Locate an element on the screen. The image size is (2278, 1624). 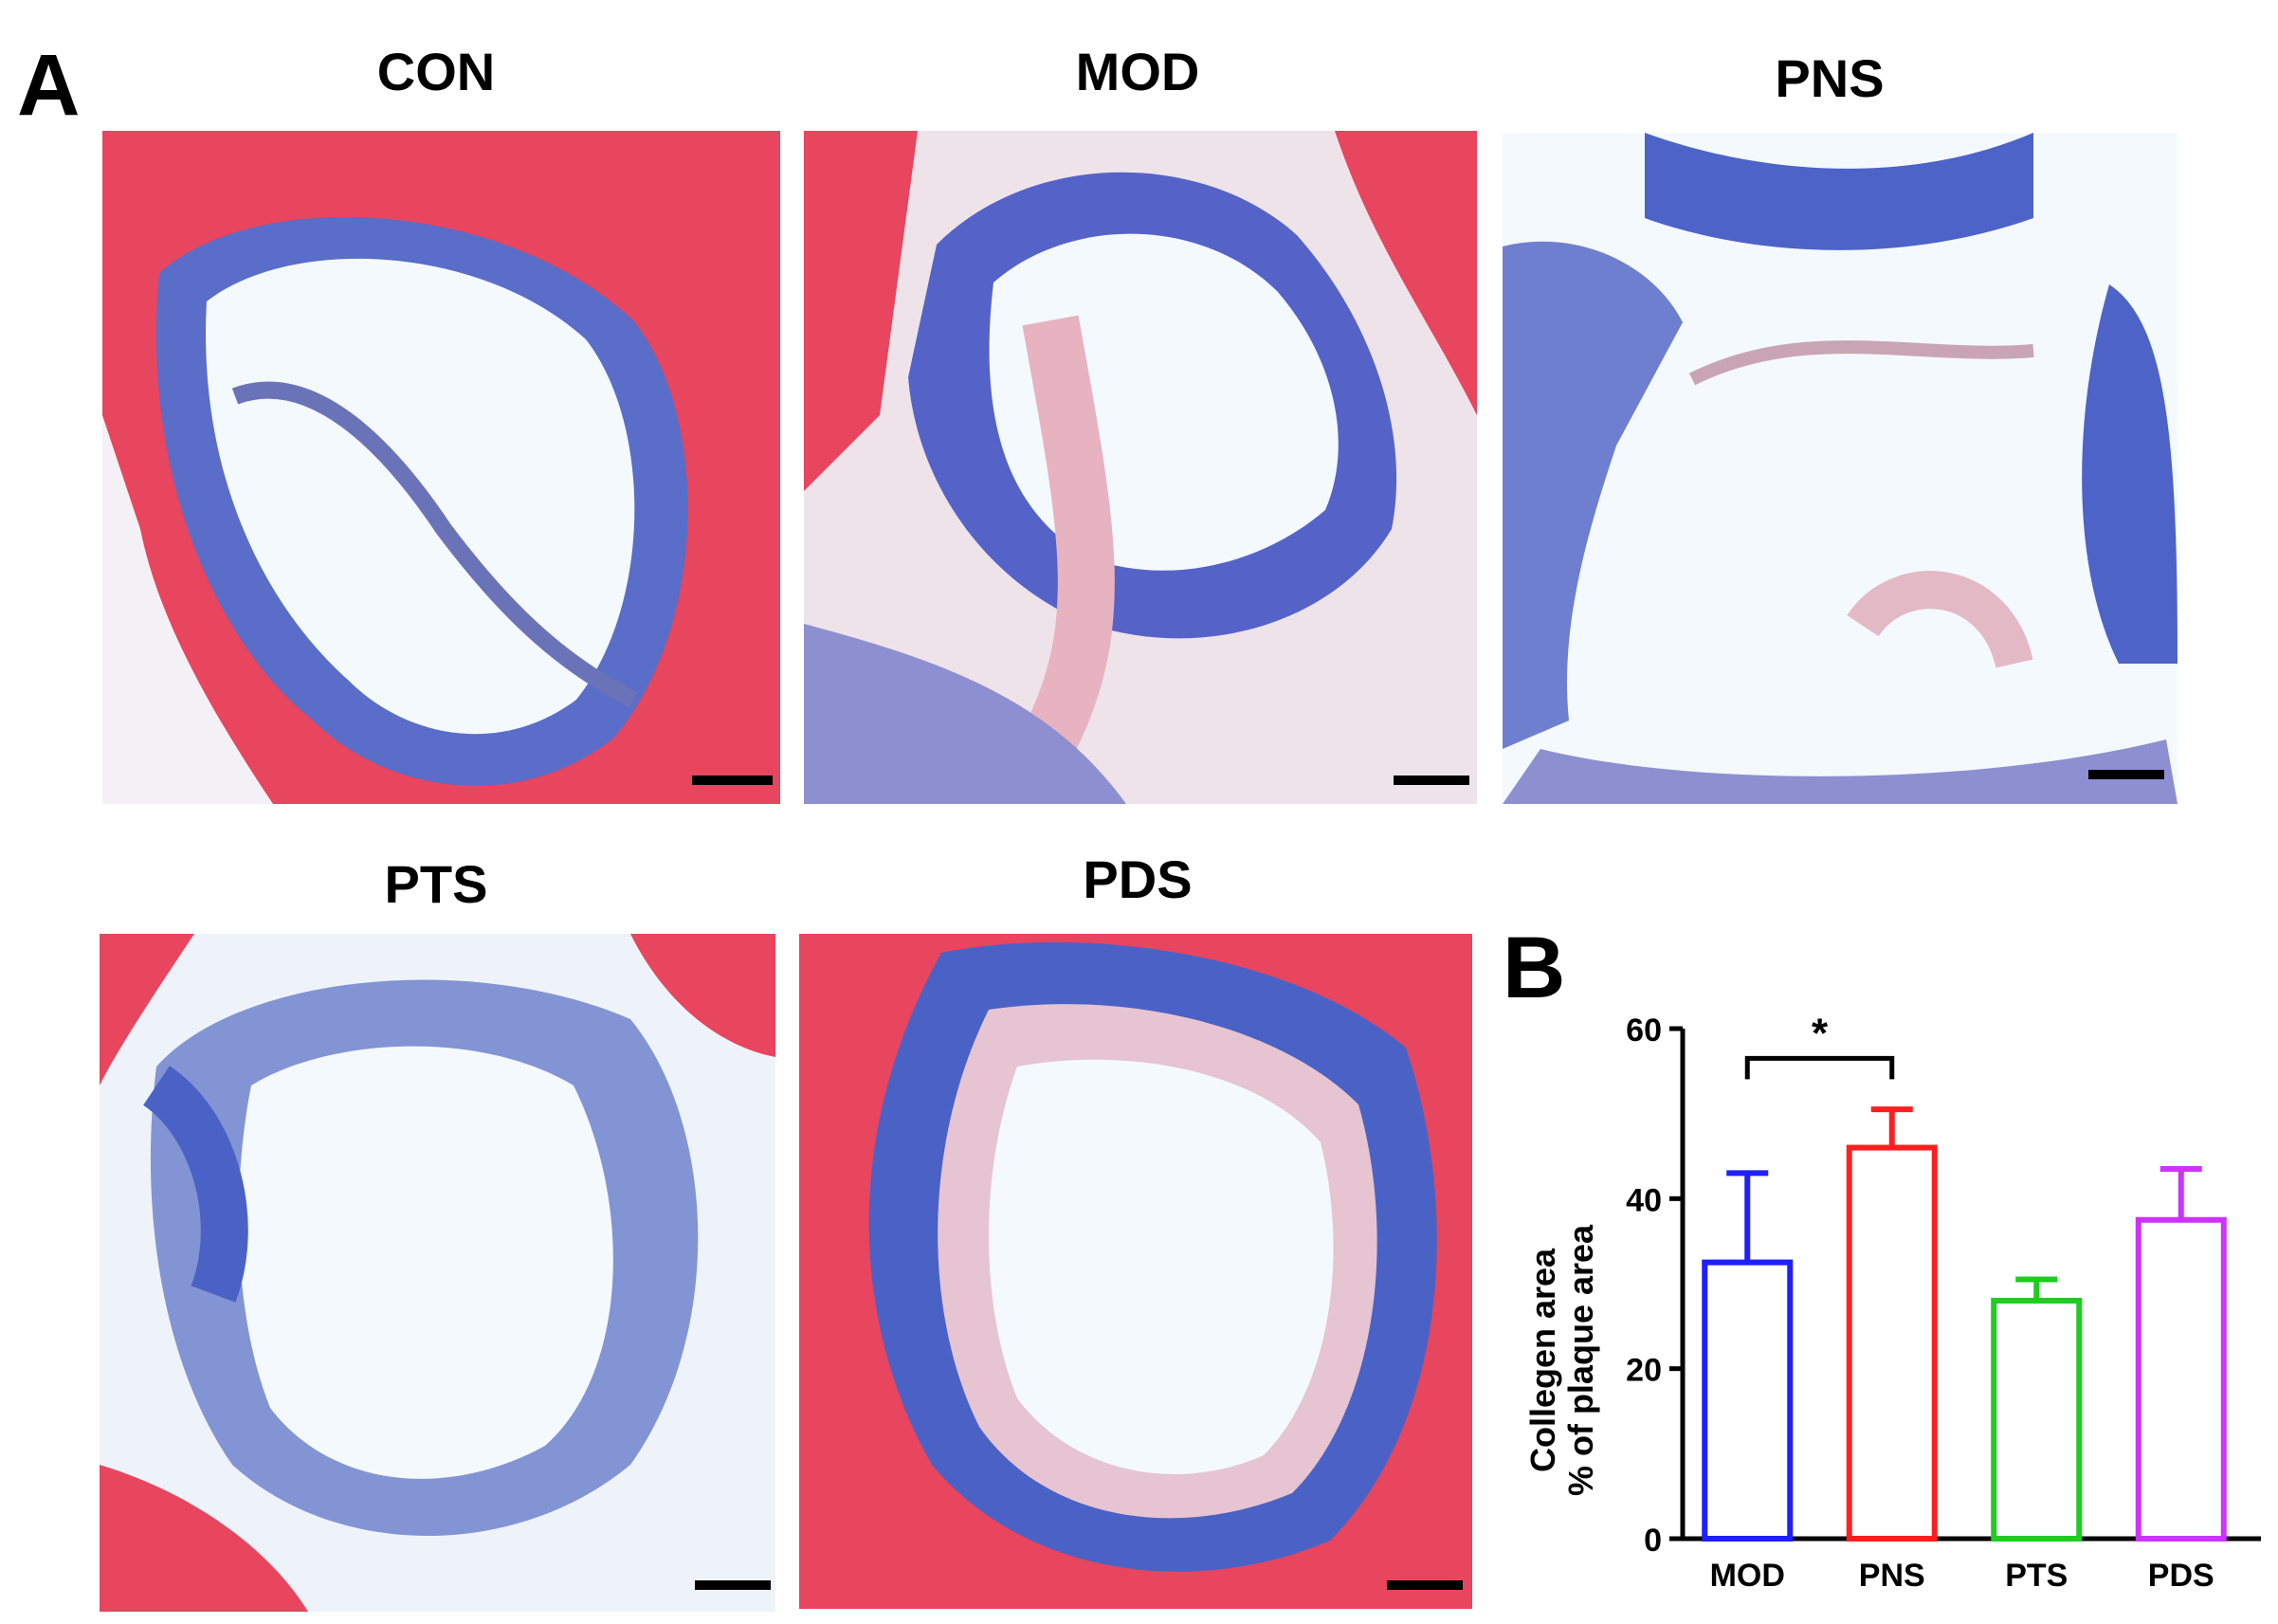
micrograph-con is located at coordinates (441, 467).